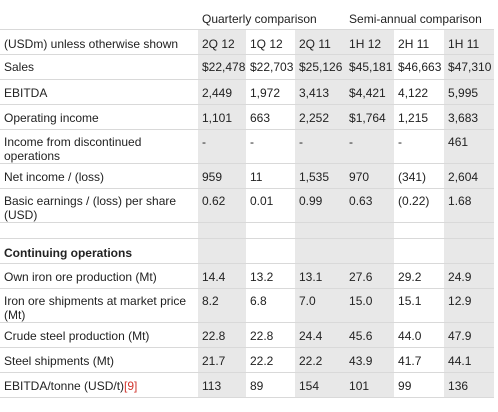 The image size is (498, 412). Describe the element at coordinates (270, 117) in the screenshot. I see `value-cell: 663` at that location.